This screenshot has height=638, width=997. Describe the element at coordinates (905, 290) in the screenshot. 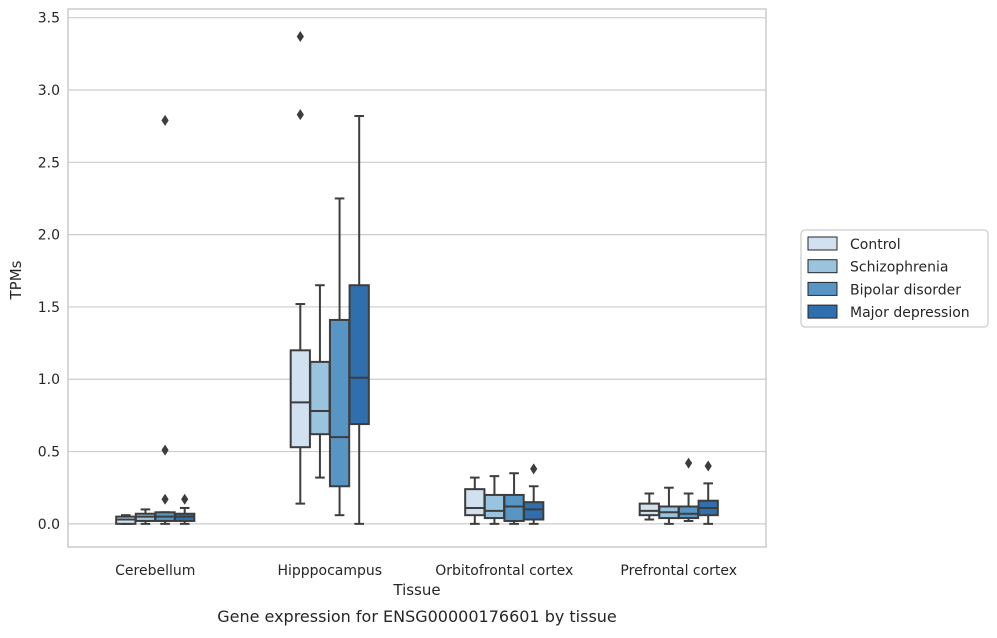

I see `legend-label: Bipolar disorder` at that location.